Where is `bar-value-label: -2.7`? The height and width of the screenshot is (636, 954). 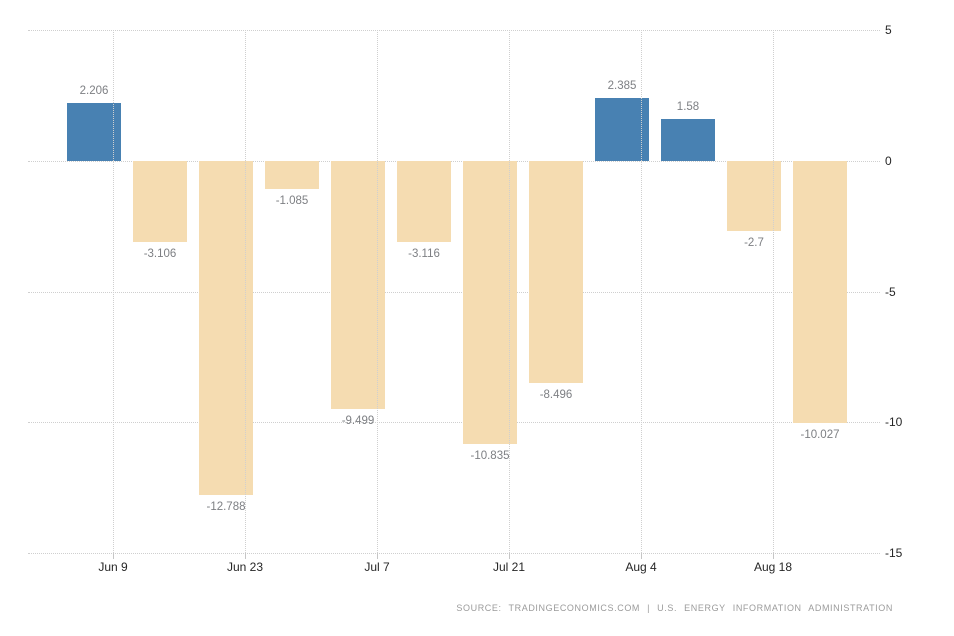
bar-value-label: -2.7 is located at coordinates (754, 243).